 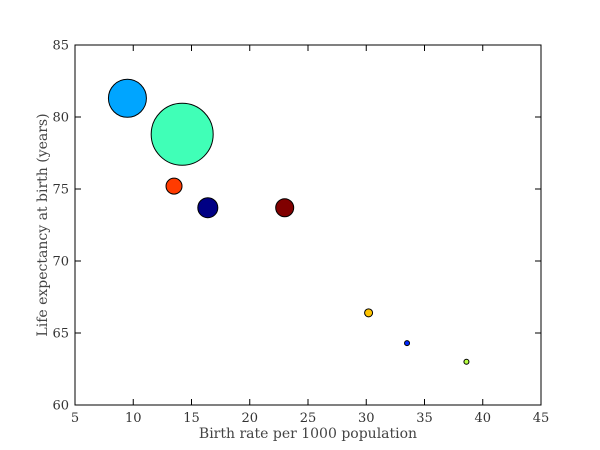 I want to click on y-axis-label: Life expectancy at birth (years), so click(x=43, y=224).